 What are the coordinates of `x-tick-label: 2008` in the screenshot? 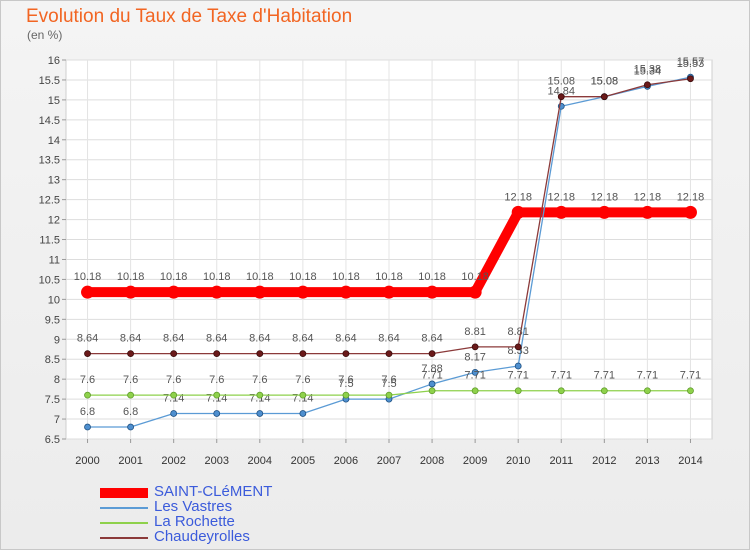 It's located at (432, 461).